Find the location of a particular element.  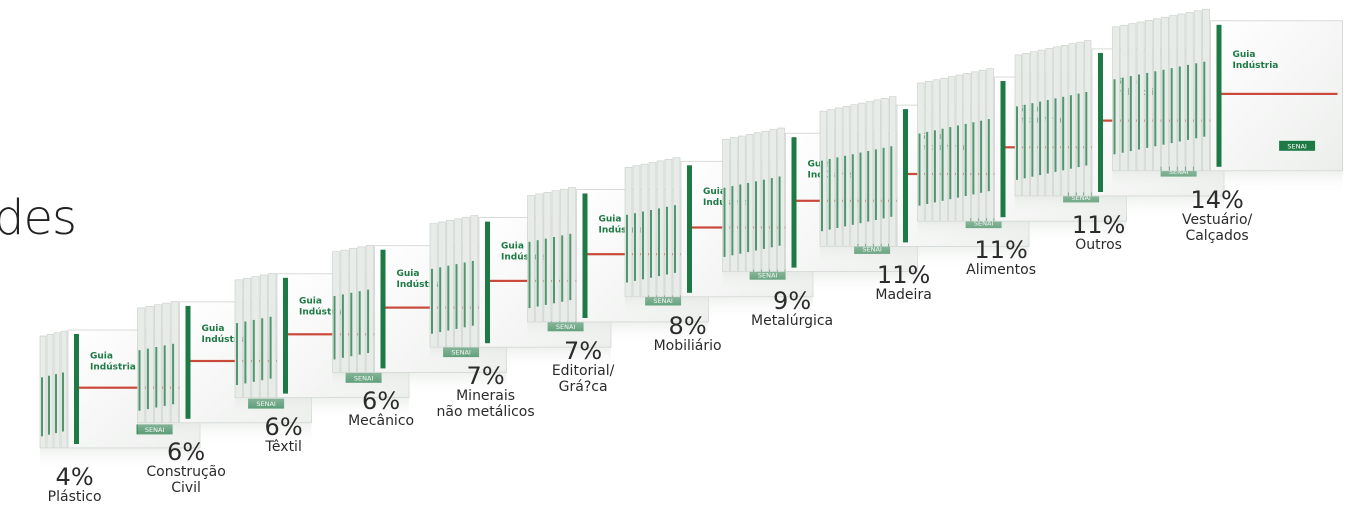

category-label: Metalúrgica is located at coordinates (792, 320).